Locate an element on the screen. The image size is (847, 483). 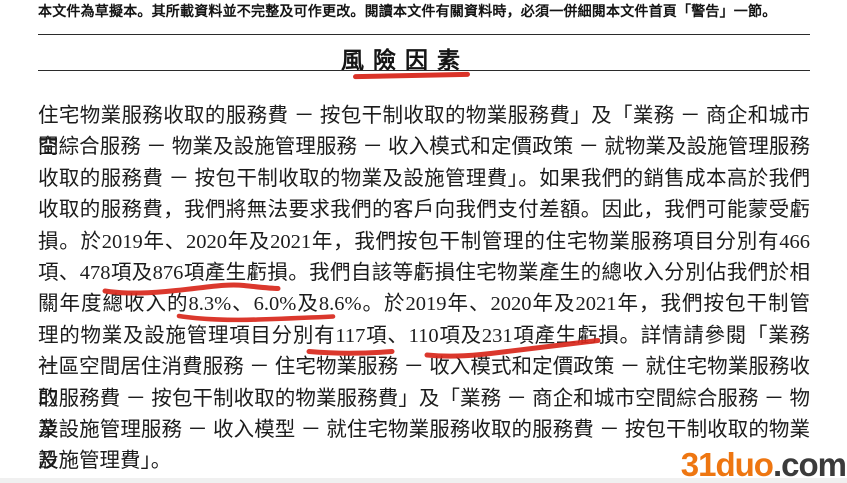
section-rule-top is located at coordinates (424, 34).